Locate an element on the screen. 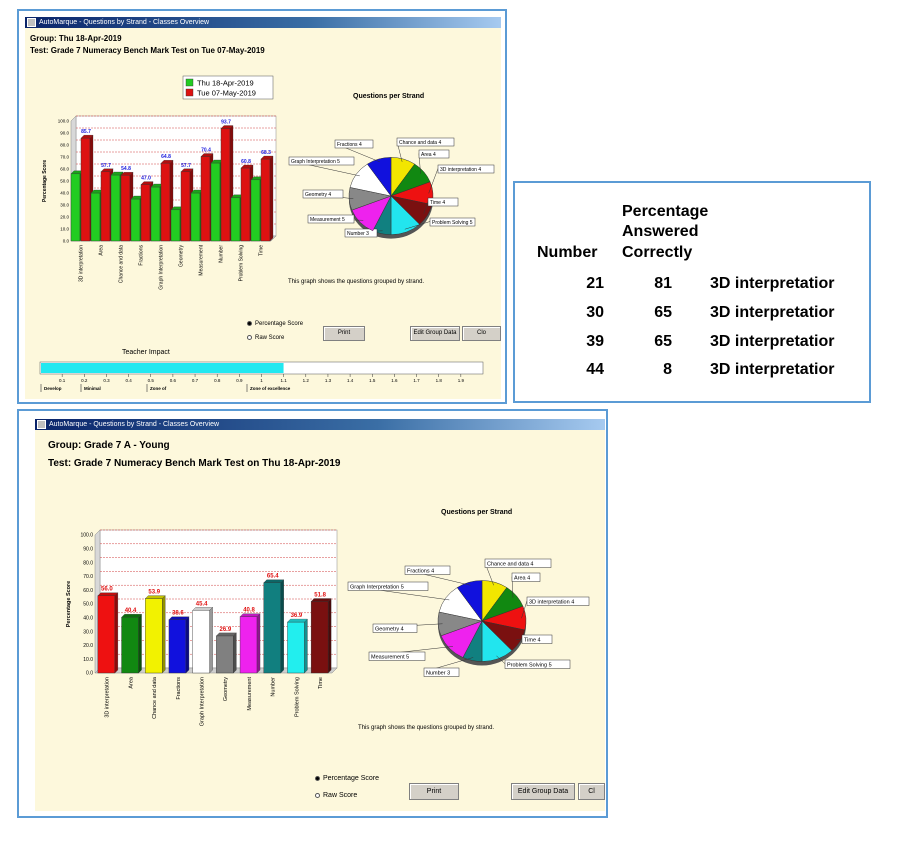  impact-tick-label: 1.1 is located at coordinates (284, 380).